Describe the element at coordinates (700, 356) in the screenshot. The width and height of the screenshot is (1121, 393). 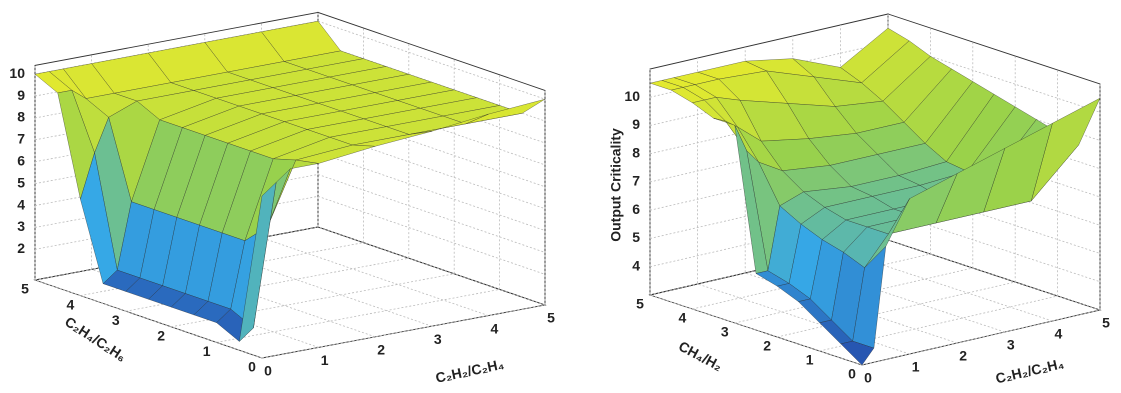
I see `y-axis-label: CH₄/H₂` at that location.